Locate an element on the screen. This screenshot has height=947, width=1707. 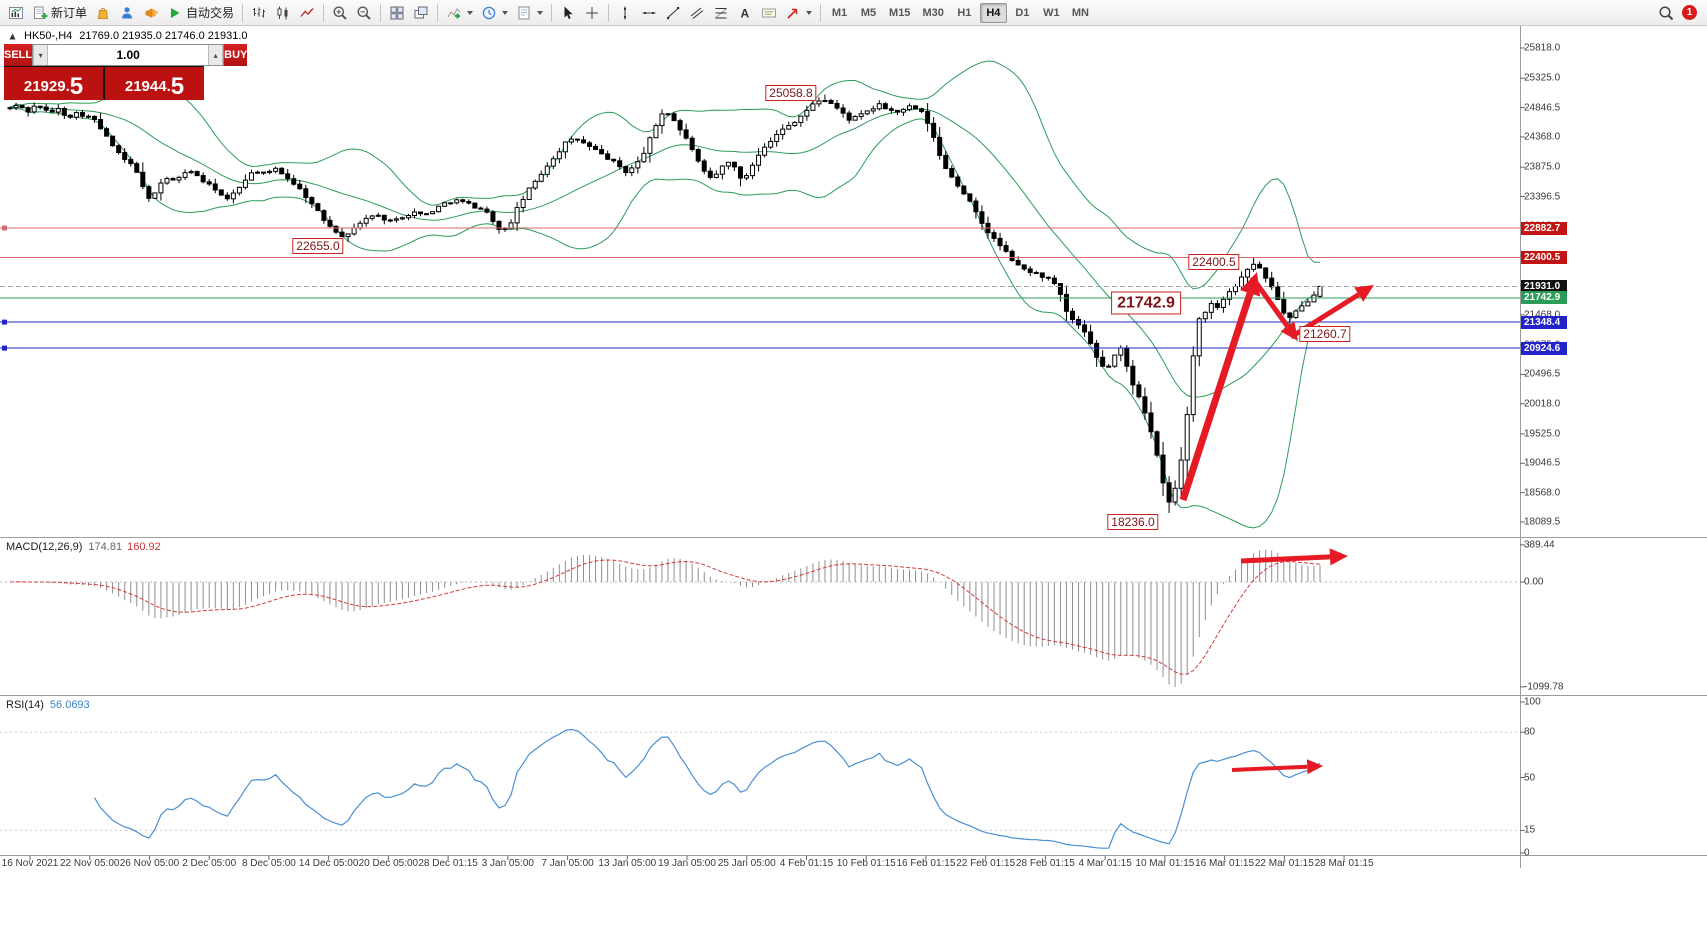
price-axis-label: 24368.0 is located at coordinates (1542, 137).